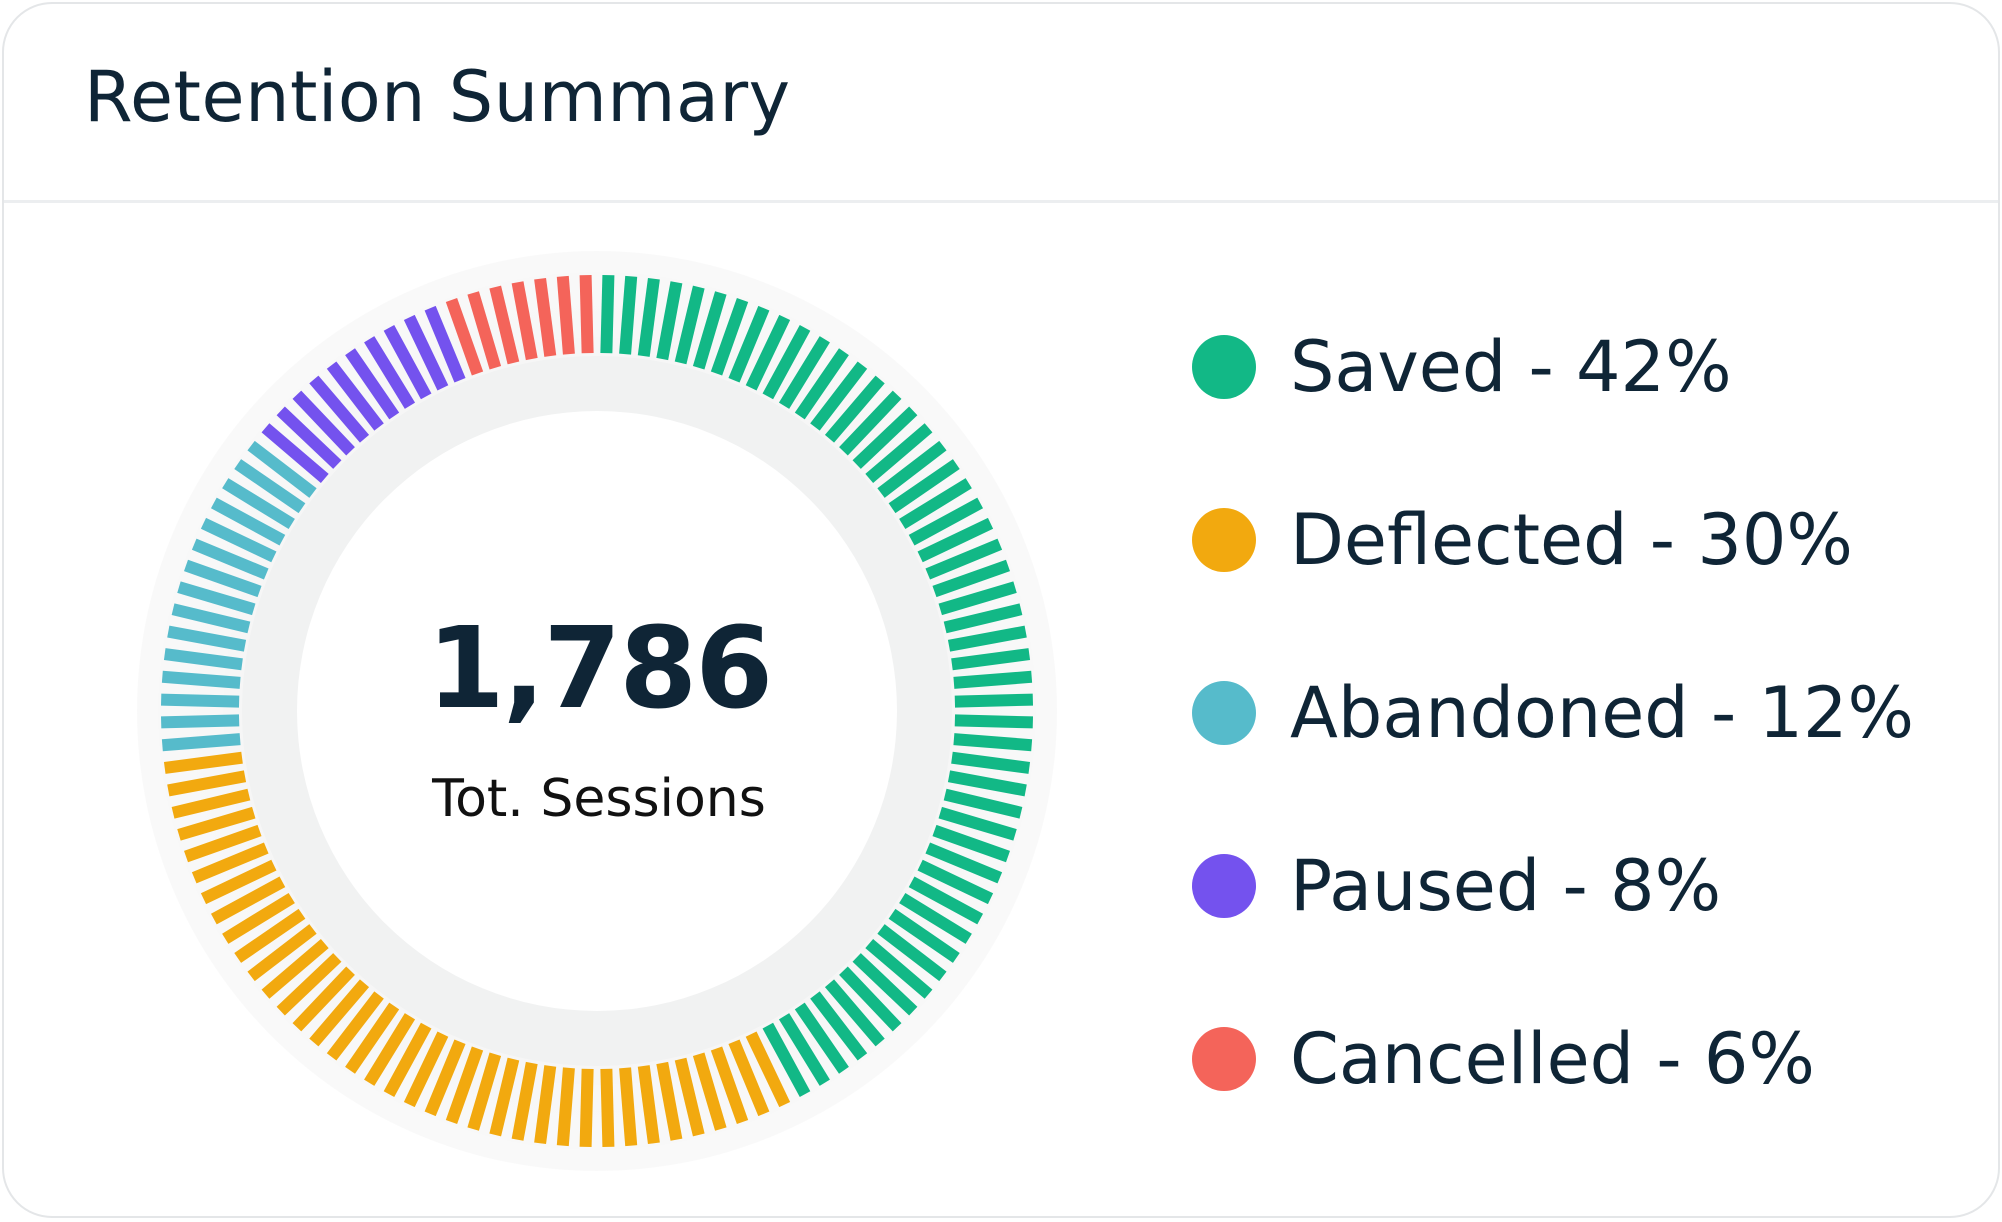  What do you see at coordinates (1462, 367) in the screenshot?
I see `legend-item-saved: Saved - 42%` at bounding box center [1462, 367].